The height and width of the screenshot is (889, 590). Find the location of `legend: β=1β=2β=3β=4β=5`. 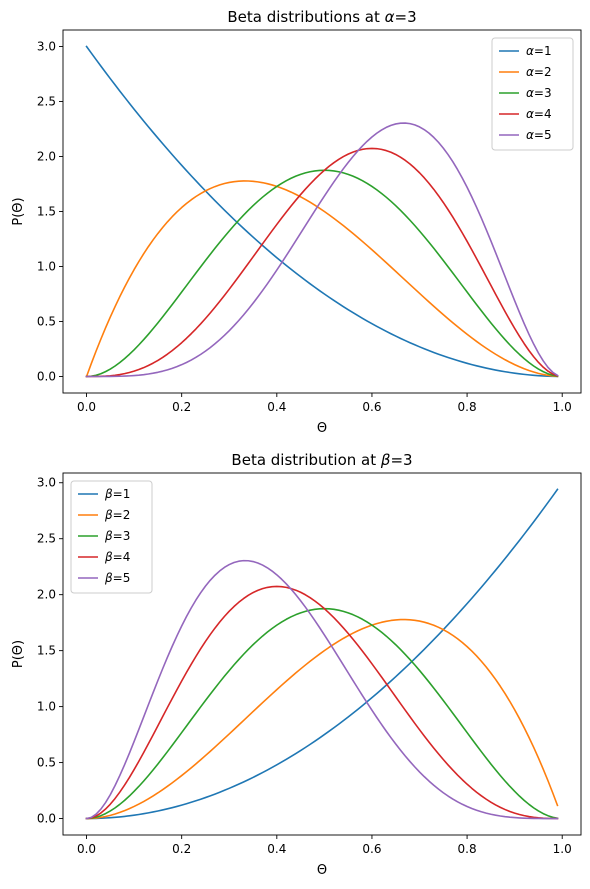

legend: β=1β=2β=3β=4β=5 is located at coordinates (111, 537).